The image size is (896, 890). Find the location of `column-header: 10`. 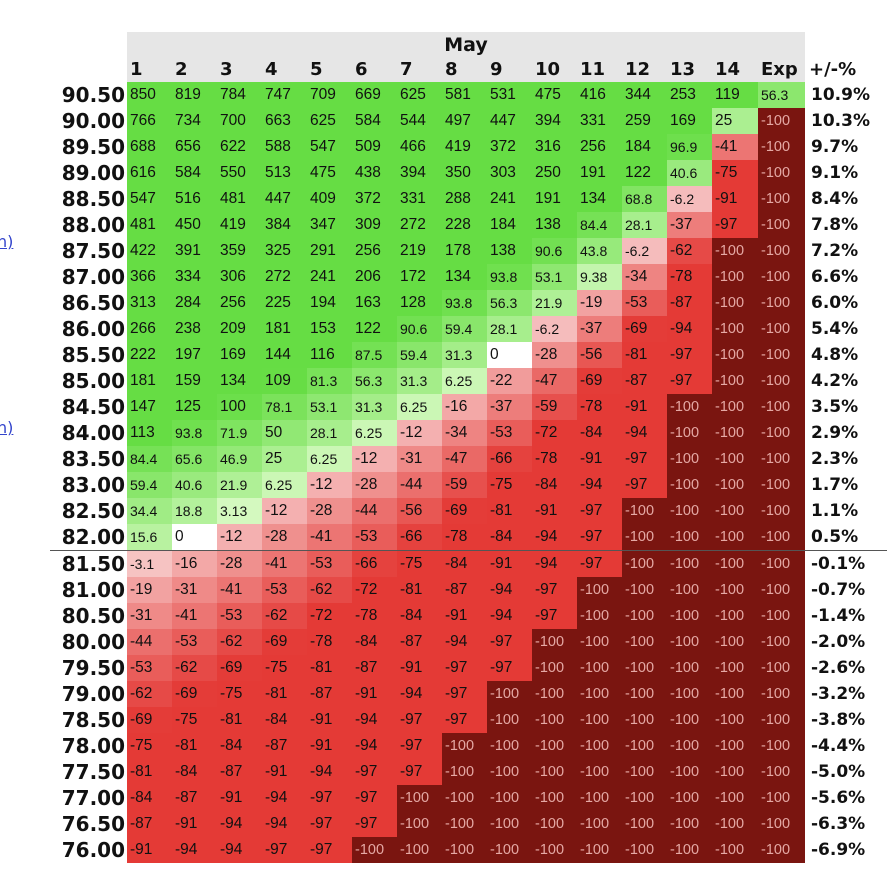

column-header: 10 is located at coordinates (554, 69).